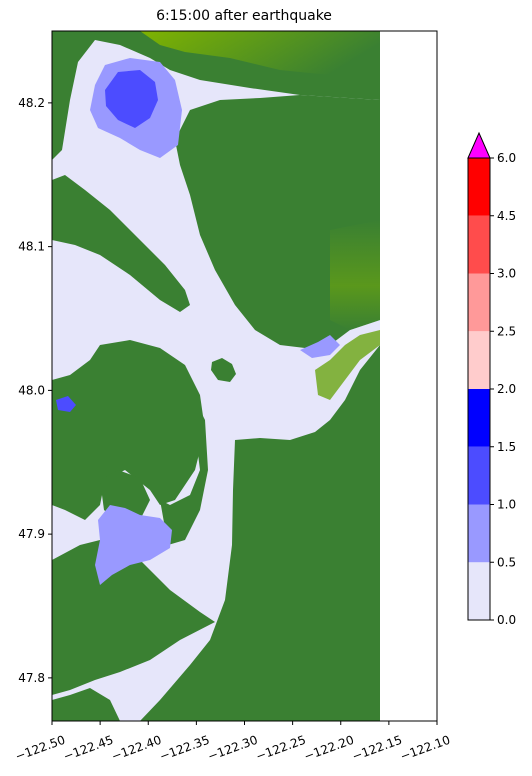 Image resolution: width=532 pixels, height=776 pixels. What do you see at coordinates (185, 748) in the screenshot?
I see `x-tick-label: −122.35` at bounding box center [185, 748].